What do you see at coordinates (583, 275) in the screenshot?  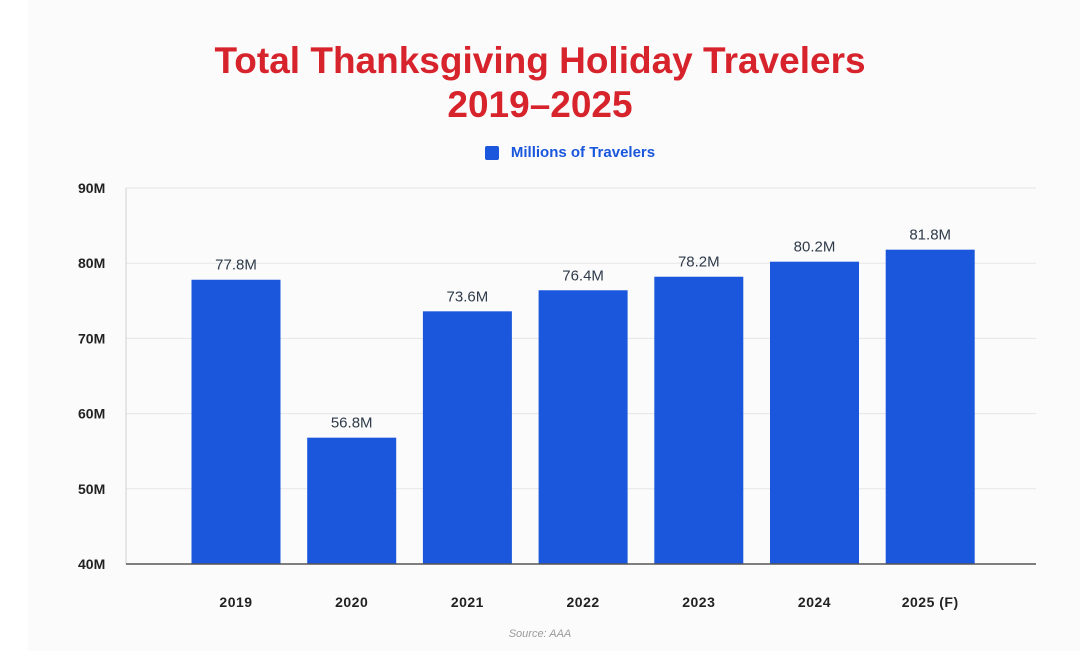 I see `data-label: 76.4M` at bounding box center [583, 275].